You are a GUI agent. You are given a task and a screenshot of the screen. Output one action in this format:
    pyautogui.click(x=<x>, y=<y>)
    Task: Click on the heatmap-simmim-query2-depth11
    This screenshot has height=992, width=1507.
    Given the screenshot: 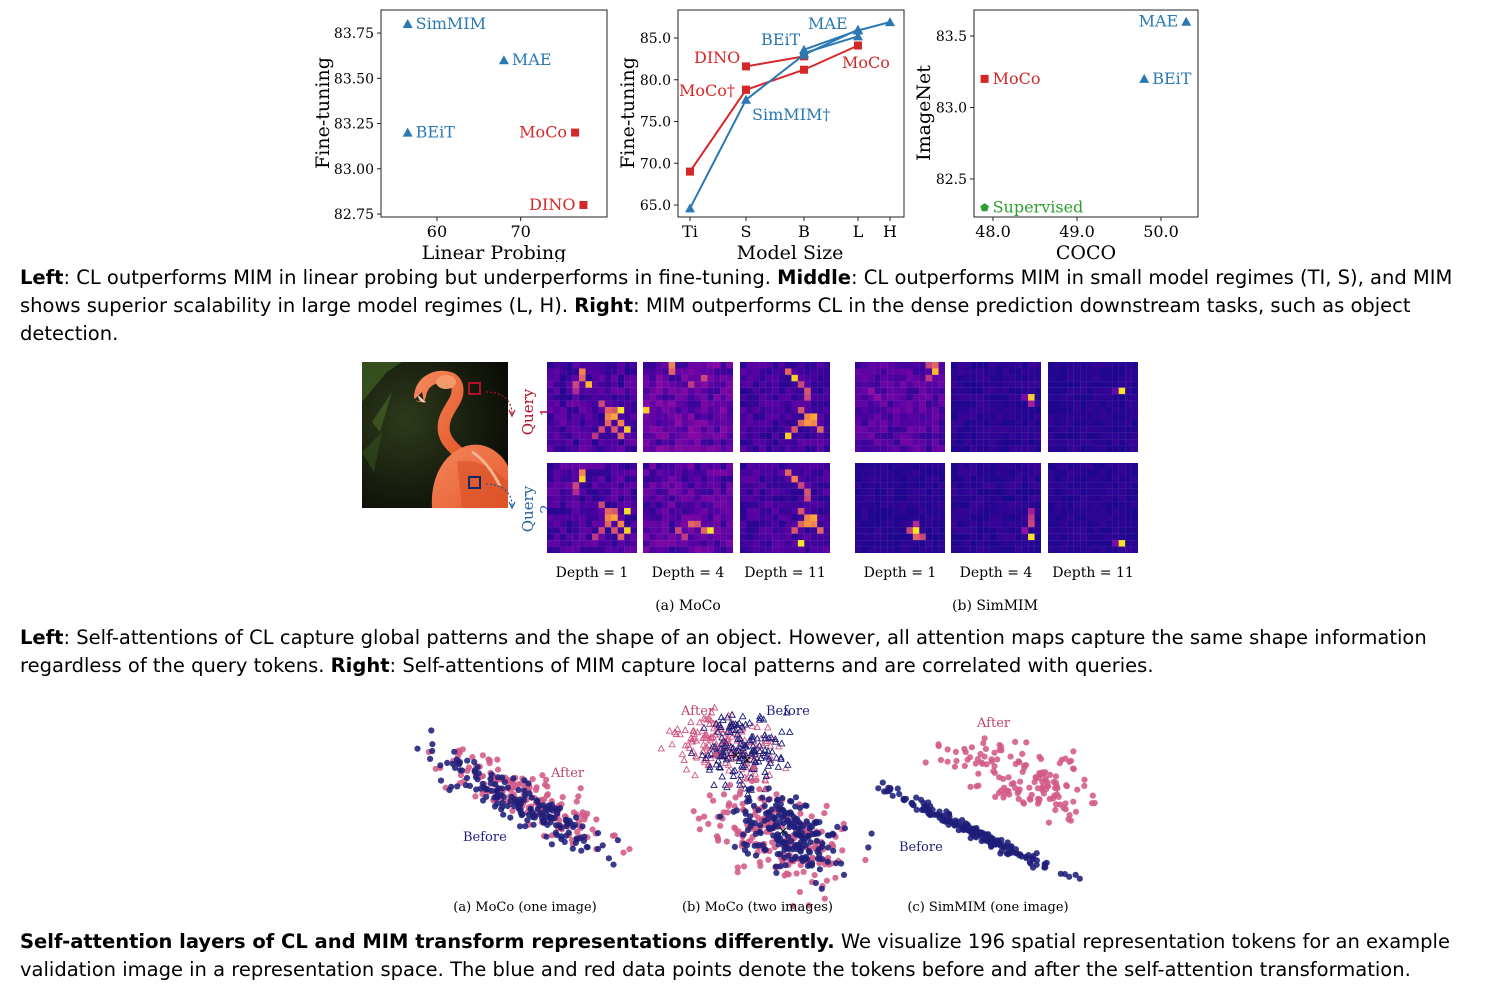 What is the action you would take?
    pyautogui.click(x=1093, y=508)
    